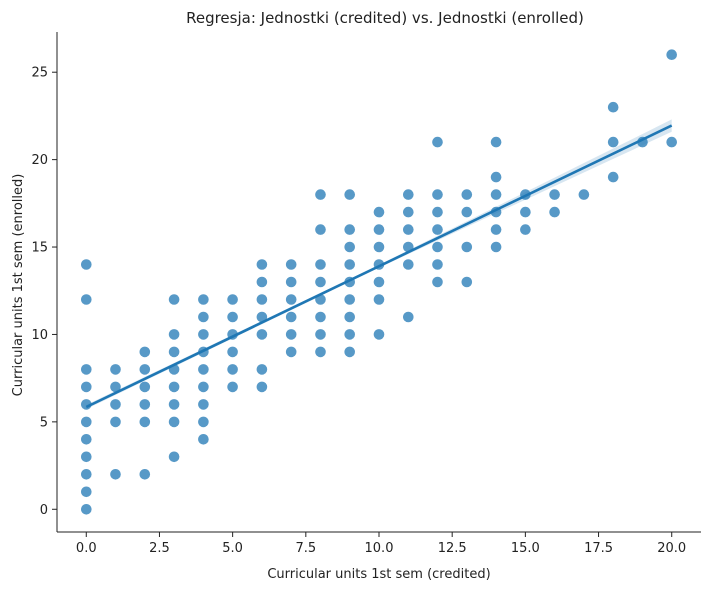 The width and height of the screenshot is (709, 590). Describe the element at coordinates (232, 548) in the screenshot. I see `x-tick-label: 5.0` at that location.